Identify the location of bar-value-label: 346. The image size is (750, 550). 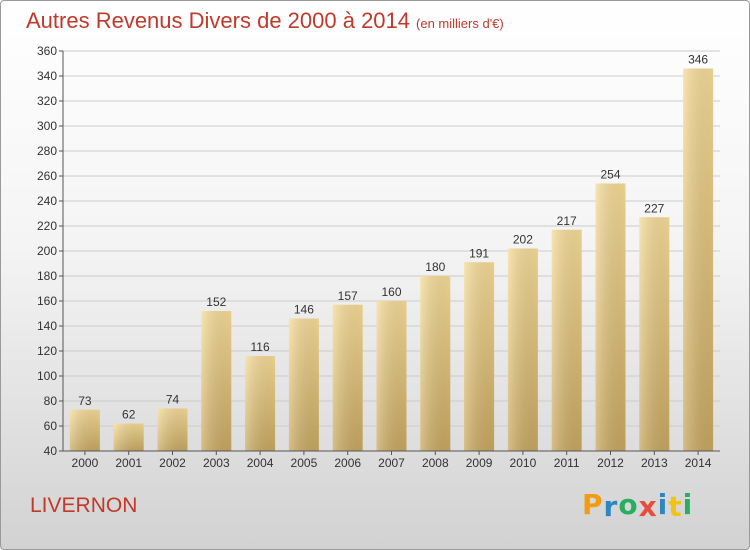
(698, 60).